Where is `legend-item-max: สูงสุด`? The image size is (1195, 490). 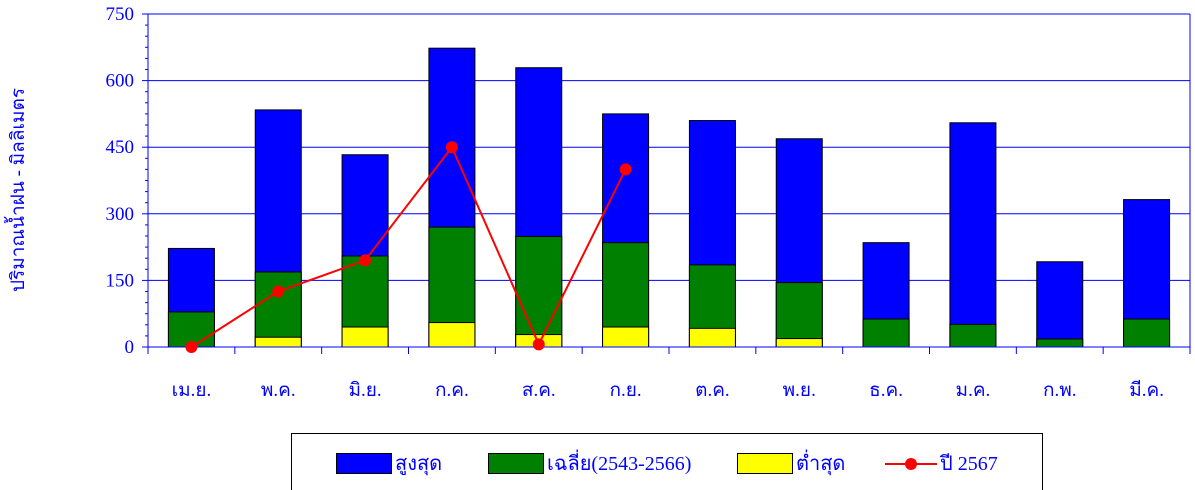
legend-item-max: สูงสุด is located at coordinates (389, 463).